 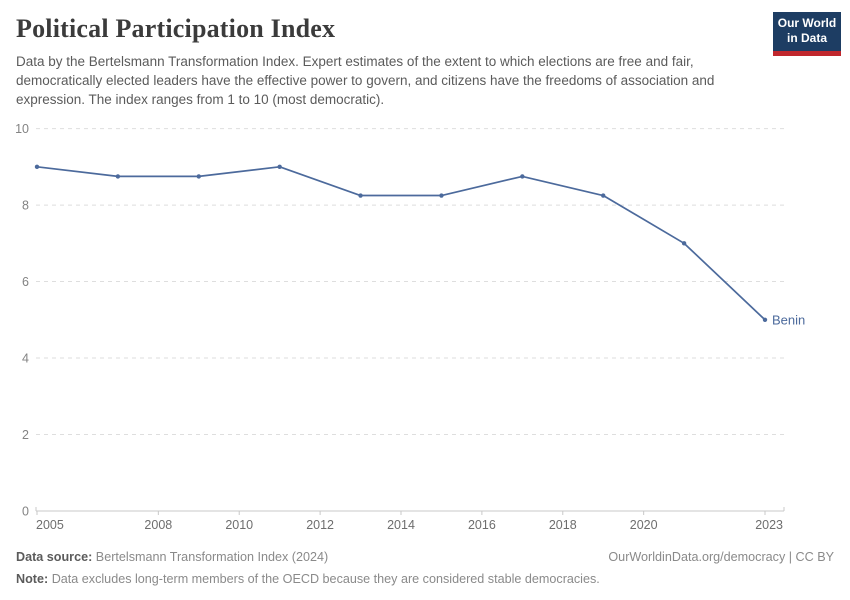 I want to click on y-axis-tick-label: 10, so click(x=22, y=129).